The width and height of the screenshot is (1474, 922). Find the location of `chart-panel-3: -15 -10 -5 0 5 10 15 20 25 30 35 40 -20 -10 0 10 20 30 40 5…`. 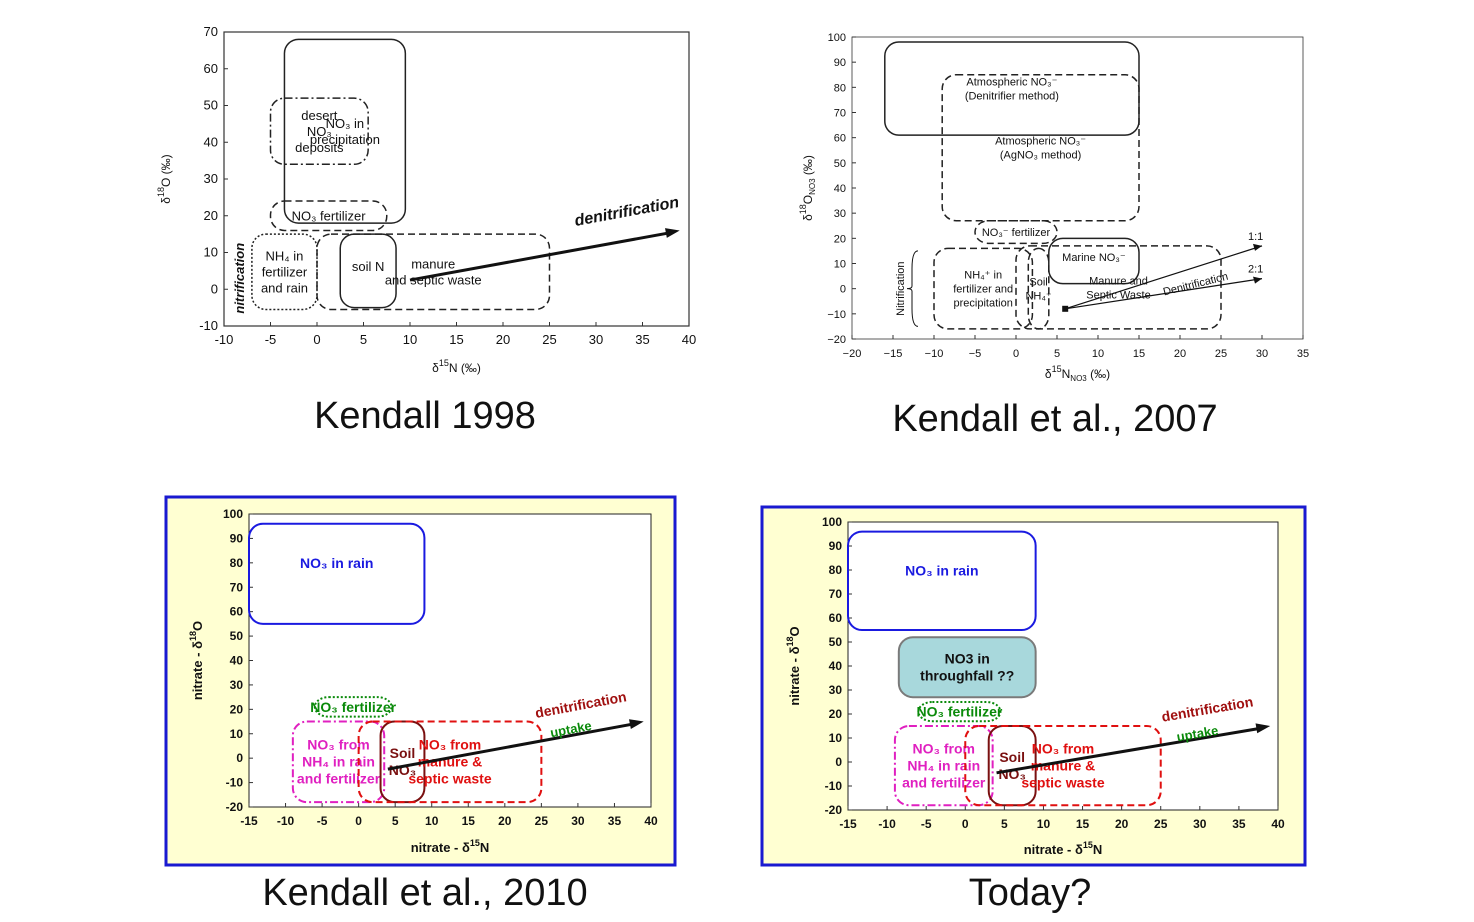

chart-panel-3: -15 -10 -5 0 5 10 15 20 25 30 35 40 -20 -10 0 10 20 30 40 5… is located at coordinates (1033, 686).